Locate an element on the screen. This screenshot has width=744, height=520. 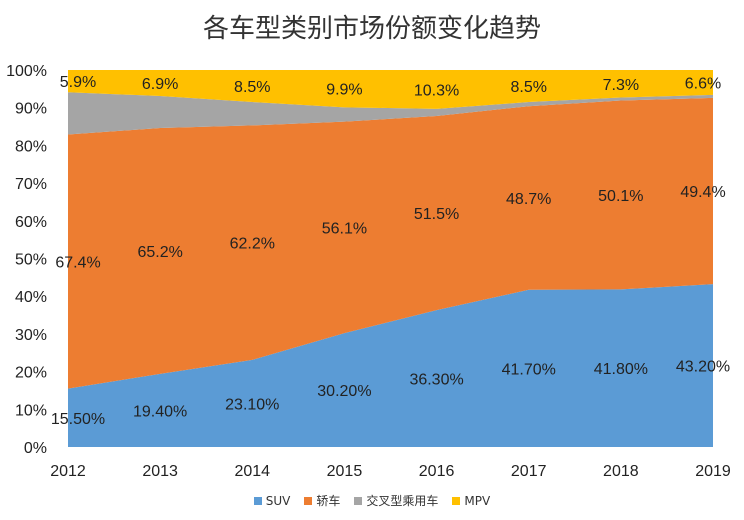
y-tick-label: 100% is located at coordinates (26, 71).